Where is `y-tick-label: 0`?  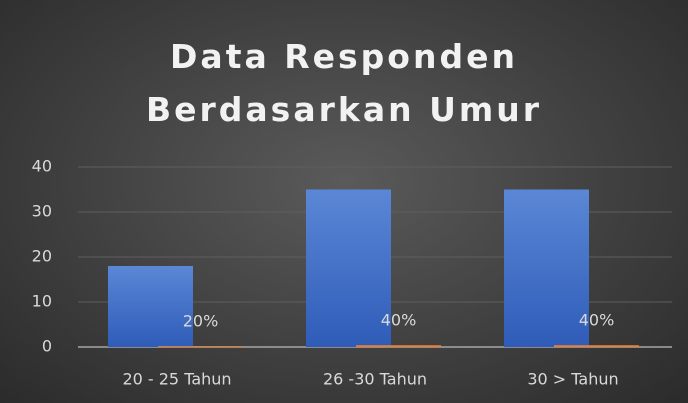 y-tick-label: 0 is located at coordinates (47, 346).